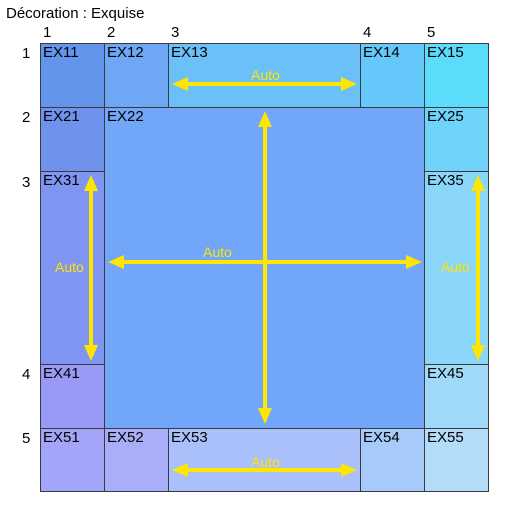  What do you see at coordinates (136, 75) in the screenshot?
I see `cell-ex12: EX12` at bounding box center [136, 75].